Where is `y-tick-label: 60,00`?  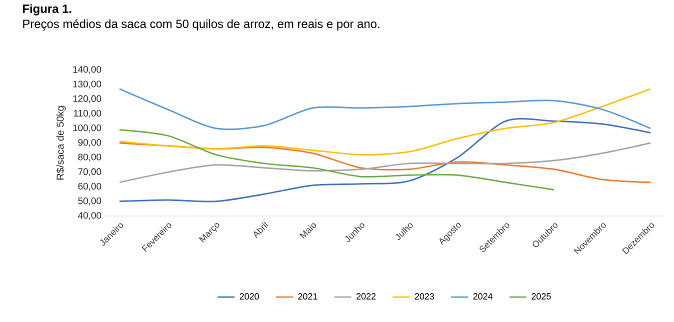 y-tick-label: 60,00 is located at coordinates (90, 186).